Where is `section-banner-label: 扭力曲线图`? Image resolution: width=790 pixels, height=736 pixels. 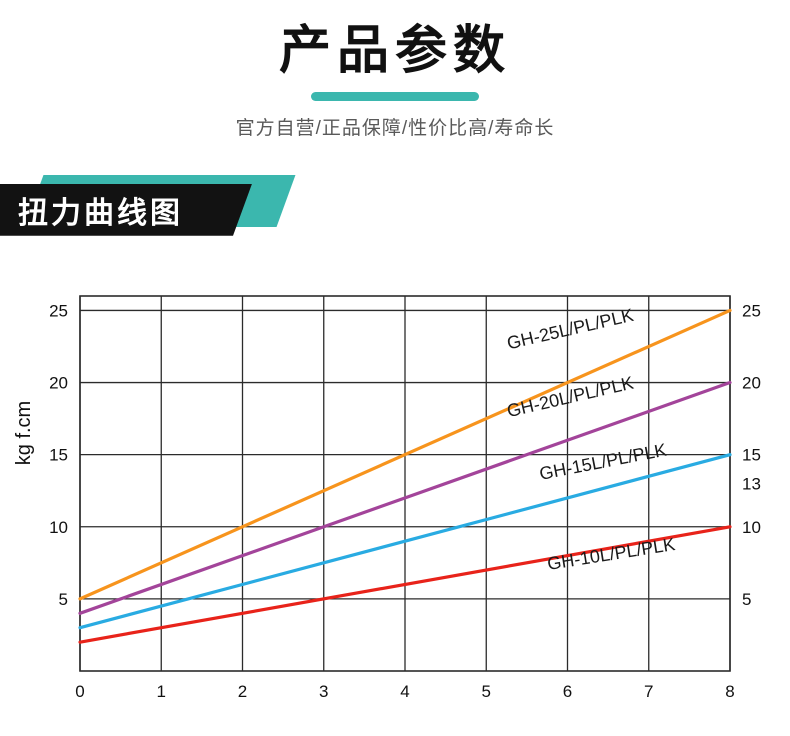 section-banner-label: 扭力曲线图 is located at coordinates (100, 213).